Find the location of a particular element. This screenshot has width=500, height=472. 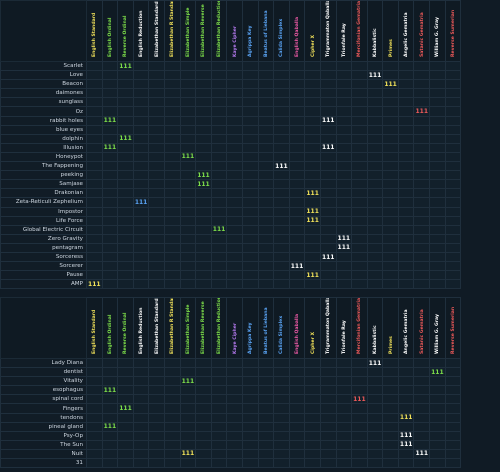

table-row: Sorceress 111 is located at coordinates (231, 257).